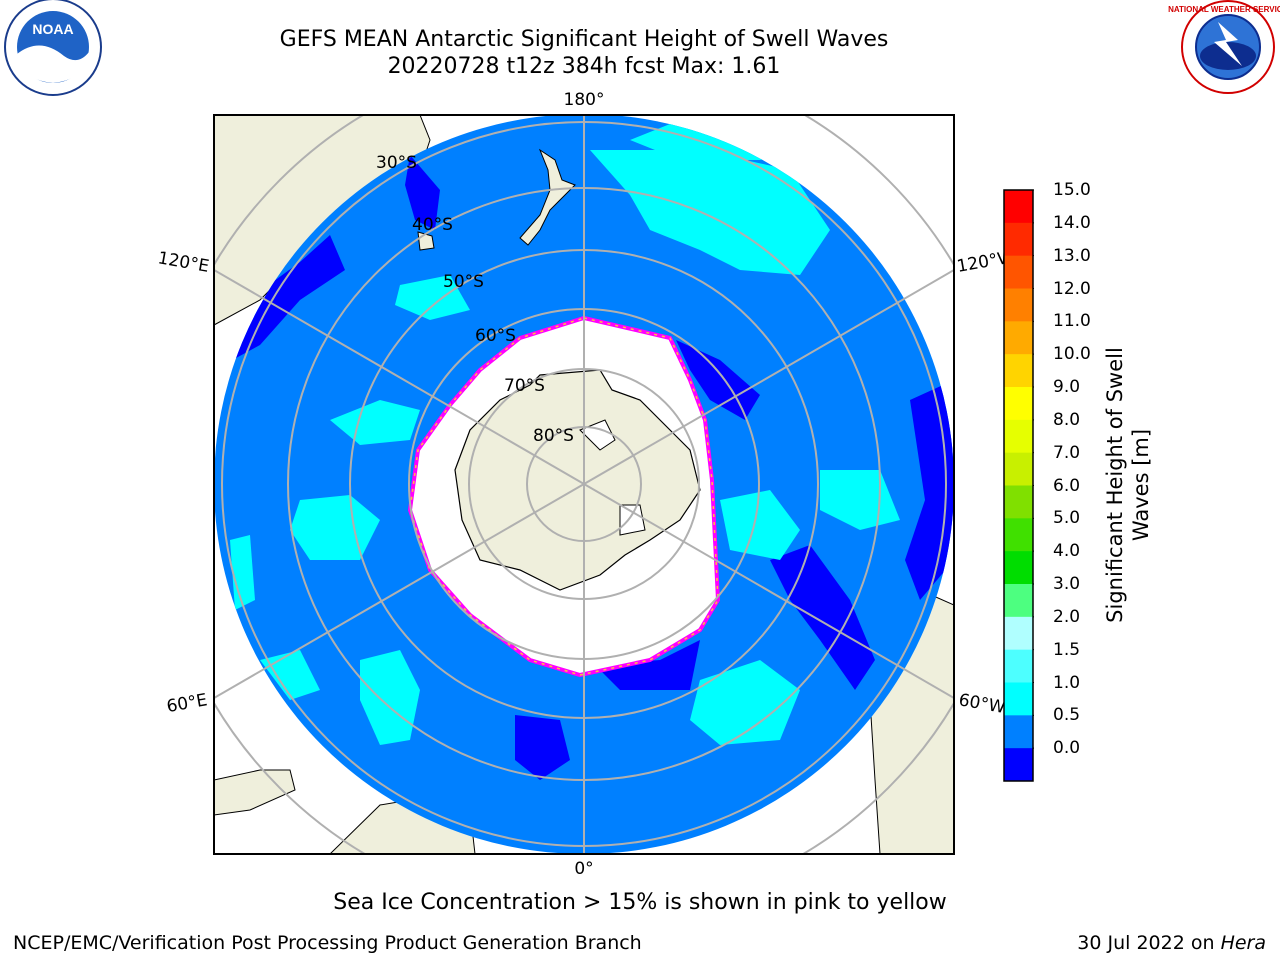 Image resolution: width=1280 pixels, height=960 pixels. I want to click on date-stamp: 30 Jul 2022 on Hera, so click(1171, 943).